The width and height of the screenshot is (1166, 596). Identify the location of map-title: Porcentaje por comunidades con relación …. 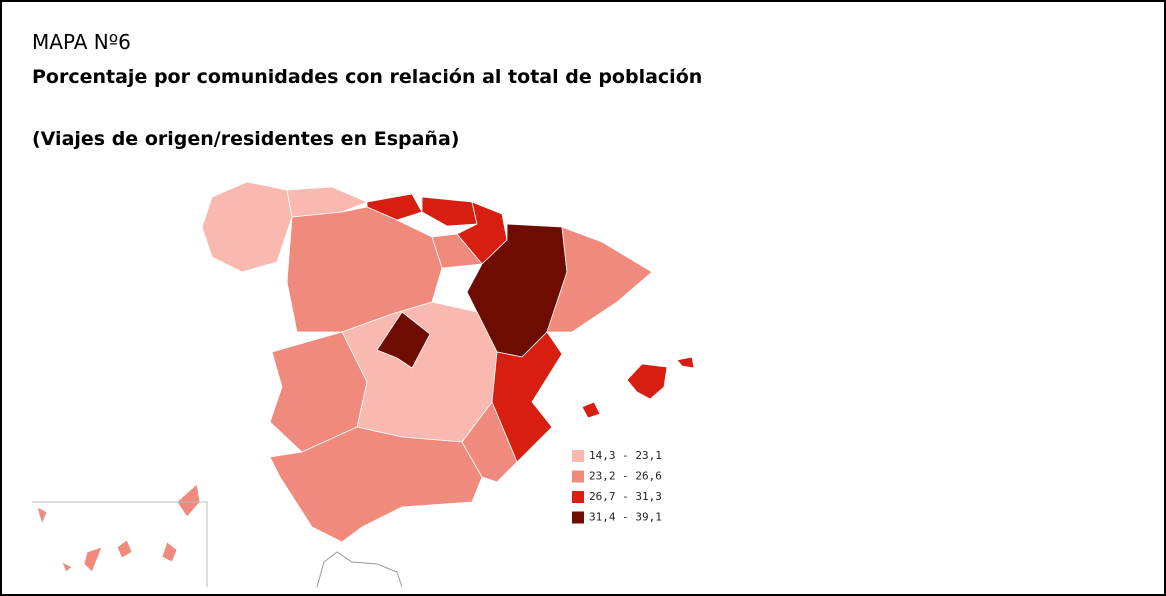
(367, 77).